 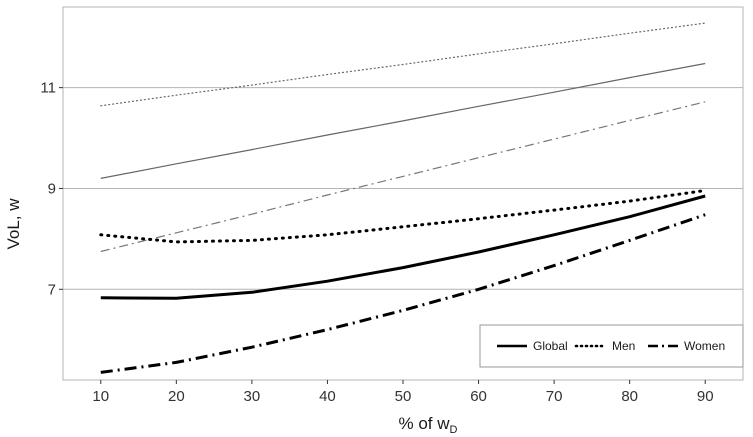 I want to click on x-axis: 10 20 30 40 50 60 70 80 90, so click(x=403, y=392).